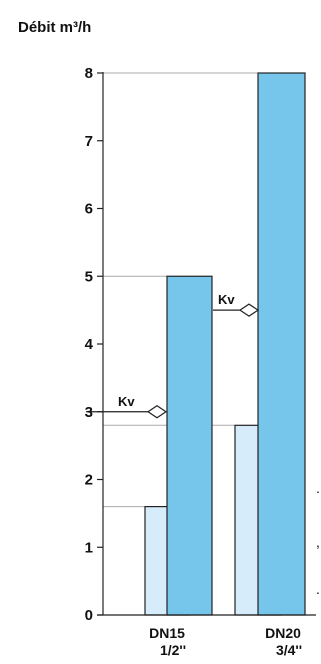 This screenshot has height=664, width=321. I want to click on category-label: DN20, so click(283, 633).